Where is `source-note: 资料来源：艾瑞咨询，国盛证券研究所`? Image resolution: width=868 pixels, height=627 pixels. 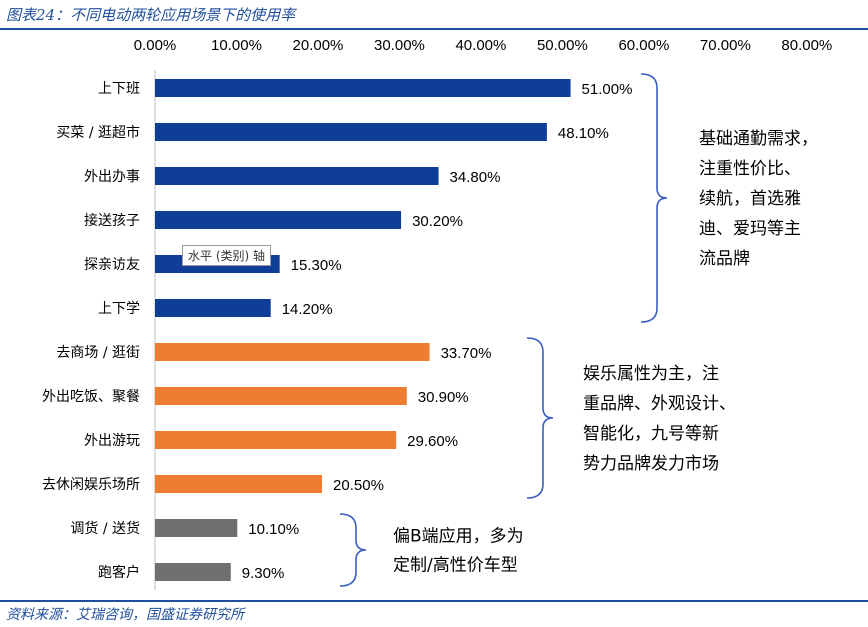 source-note: 资料来源：艾瑞咨询，国盛证券研究所 is located at coordinates (125, 615).